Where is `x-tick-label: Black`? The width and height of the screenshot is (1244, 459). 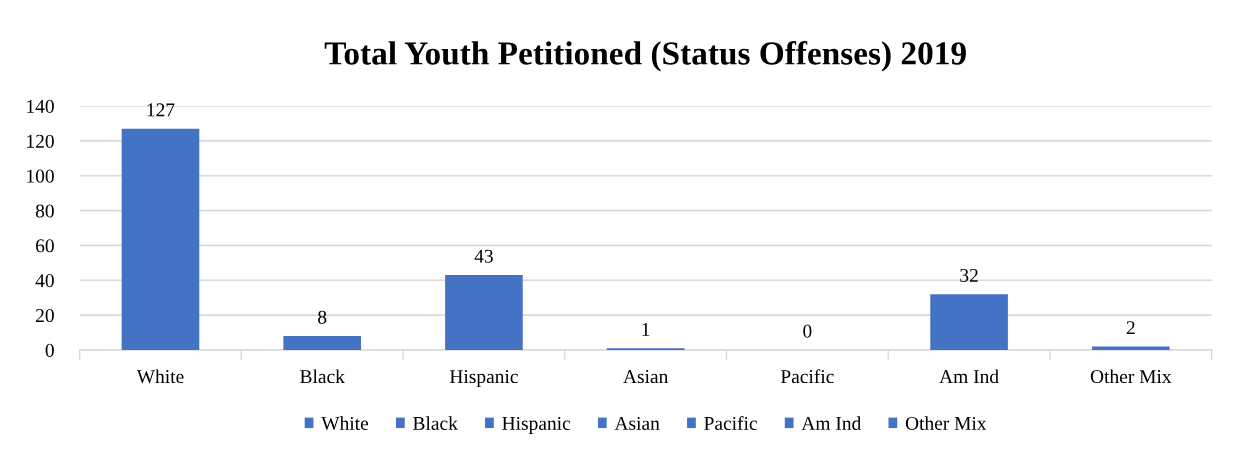
x-tick-label: Black is located at coordinates (322, 376).